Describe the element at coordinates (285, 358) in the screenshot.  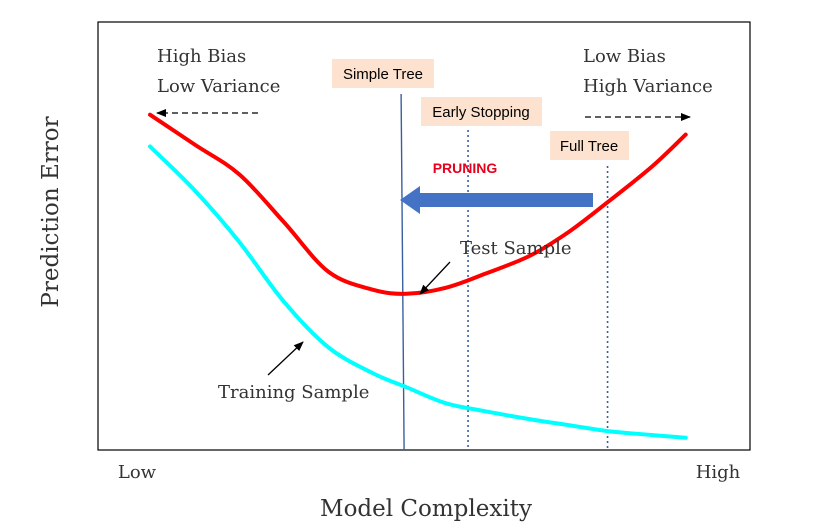
I see `training-sample-arrow` at that location.